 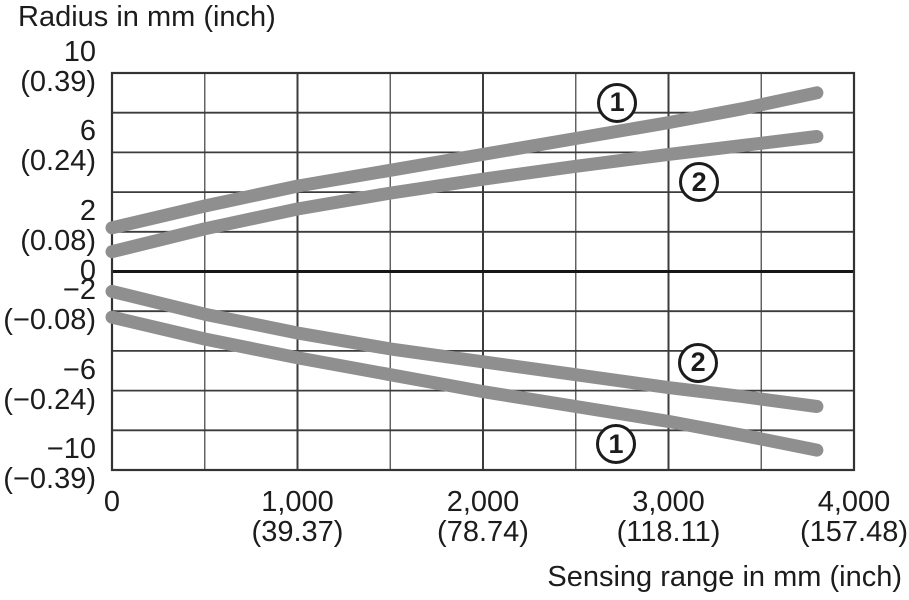 What do you see at coordinates (49, 399) in the screenshot?
I see `y-tick-inch: (−0.24)` at bounding box center [49, 399].